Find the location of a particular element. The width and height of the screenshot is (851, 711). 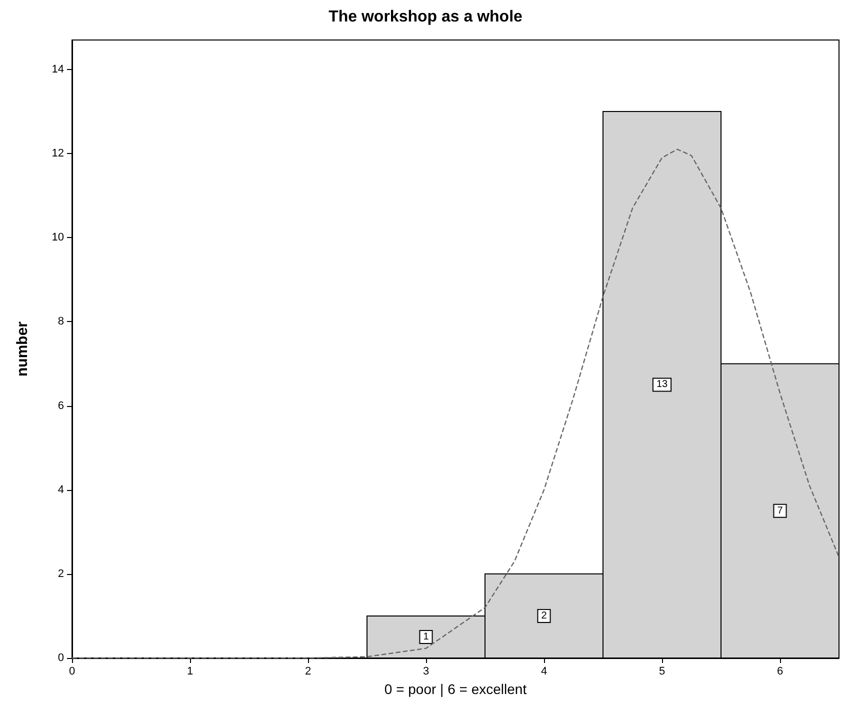

x-tick-label: 5 is located at coordinates (662, 672).